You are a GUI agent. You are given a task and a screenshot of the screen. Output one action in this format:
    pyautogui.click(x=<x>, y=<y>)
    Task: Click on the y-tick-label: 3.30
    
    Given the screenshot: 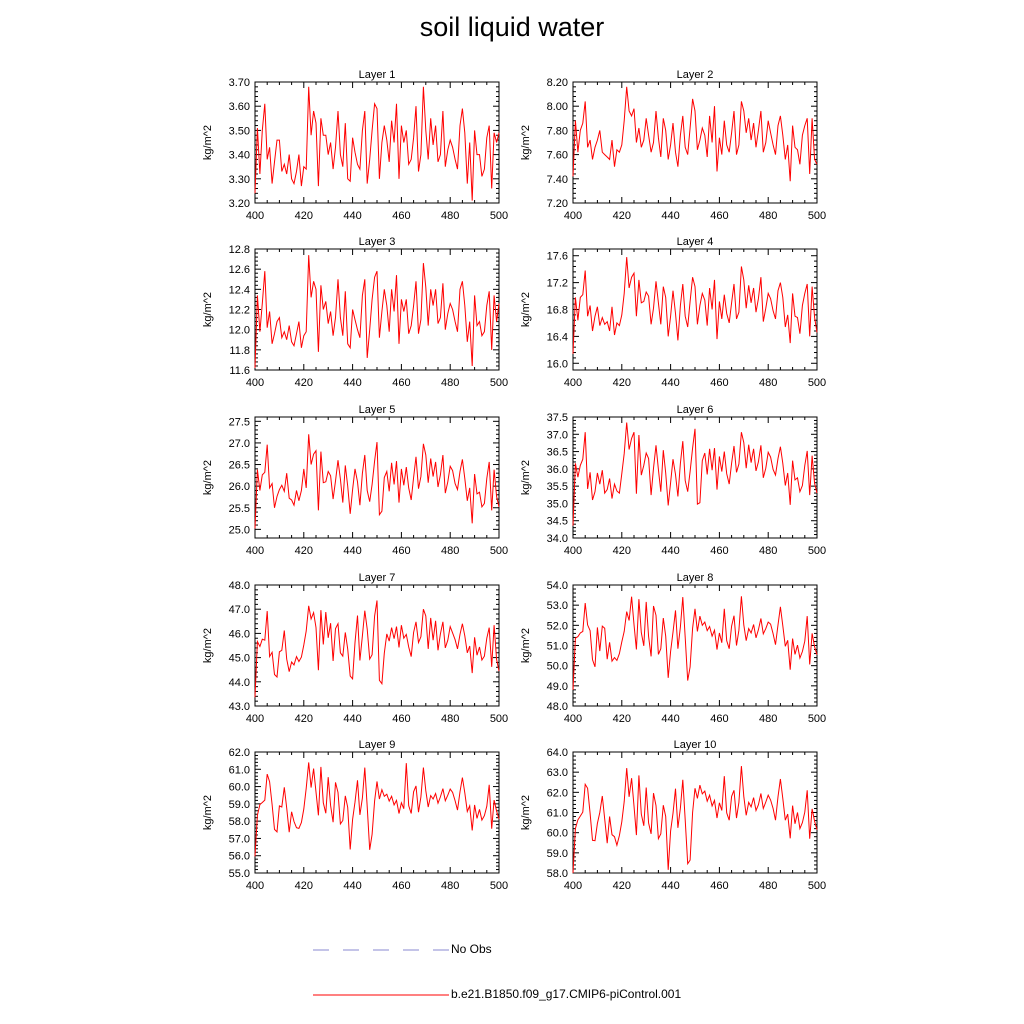 What is the action you would take?
    pyautogui.click(x=239, y=180)
    